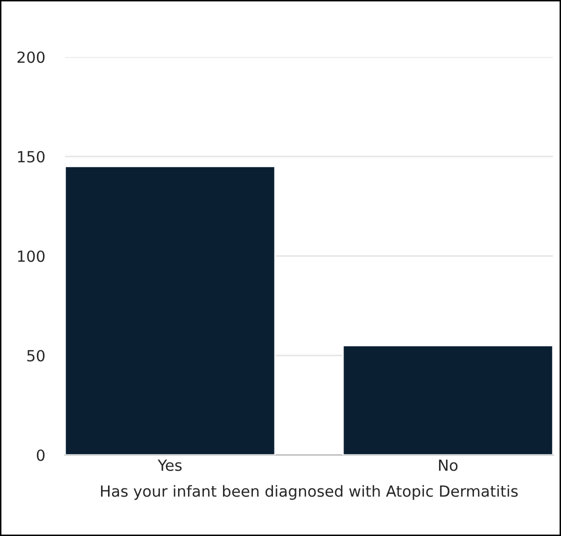  Describe the element at coordinates (448, 465) in the screenshot. I see `x-tick-label: No` at that location.